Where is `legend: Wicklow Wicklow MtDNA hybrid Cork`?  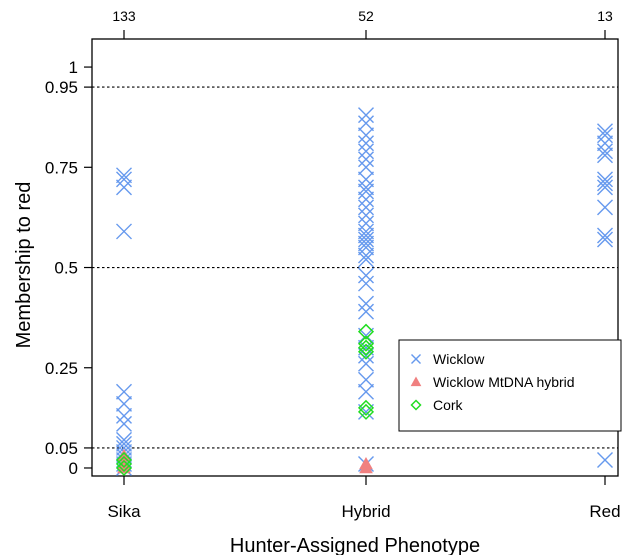 legend: Wicklow Wicklow MtDNA hybrid Cork is located at coordinates (510, 385).